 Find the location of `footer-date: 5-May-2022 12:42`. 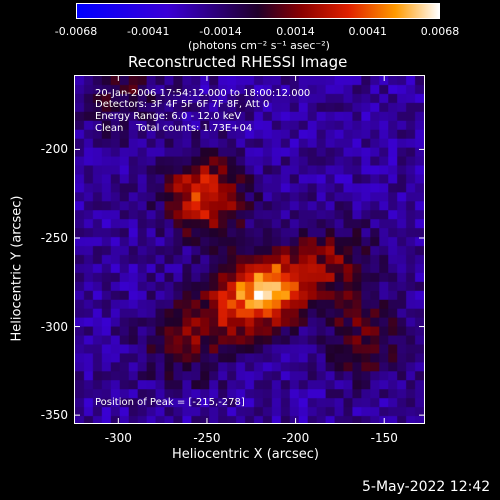

footer-date: 5-May-2022 12:42 is located at coordinates (426, 487).